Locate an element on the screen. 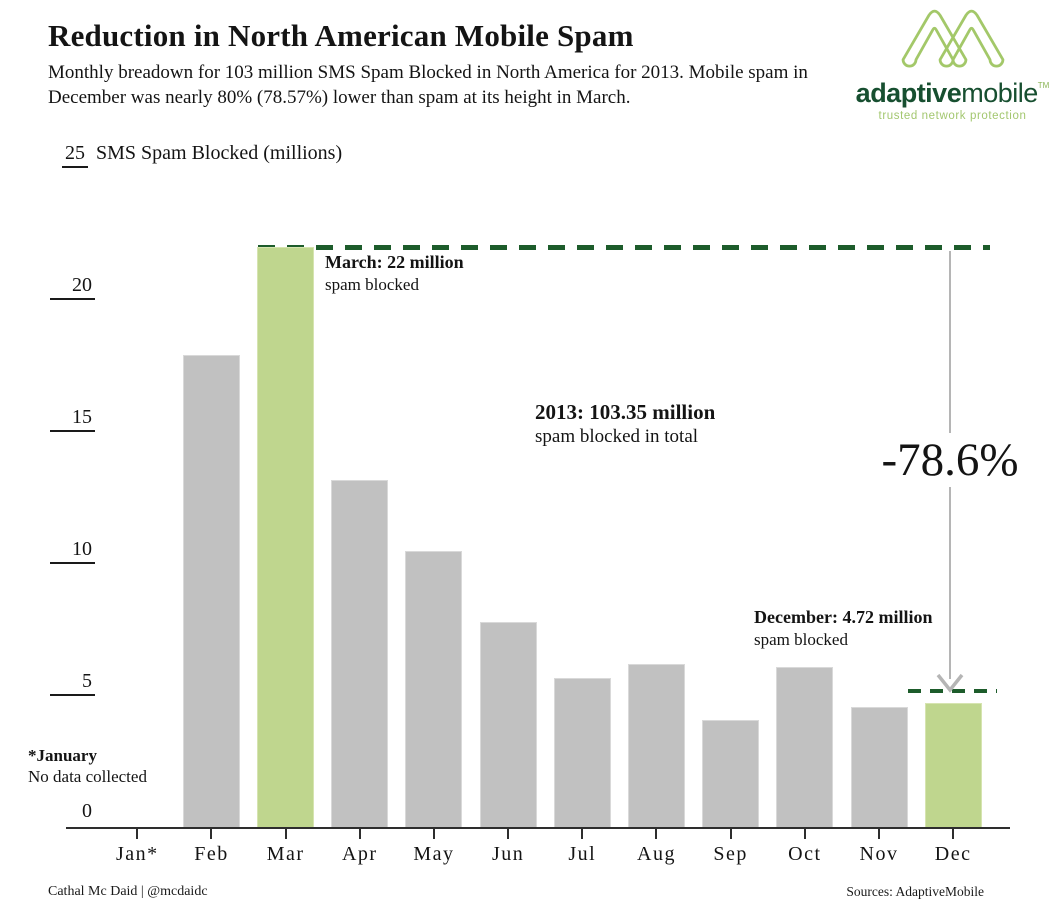 The image size is (1052, 924). x-tick-jul is located at coordinates (582, 834).